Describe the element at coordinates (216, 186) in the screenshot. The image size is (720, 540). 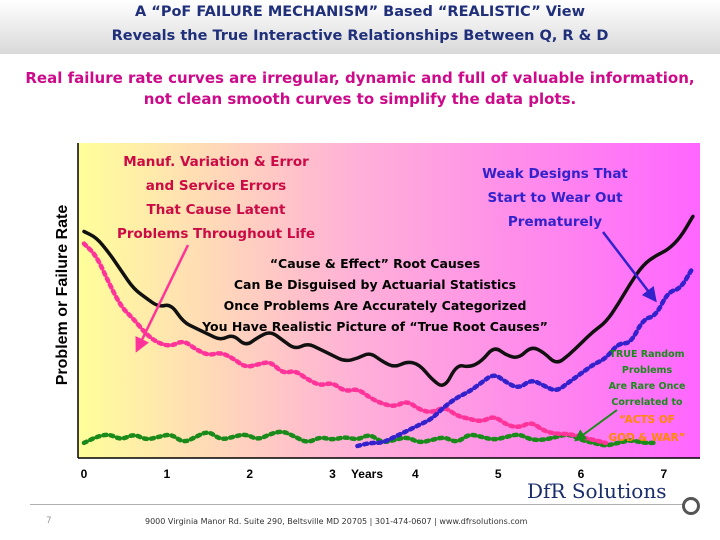
I see `annotation-latent-line-2: and Service Errors` at that location.